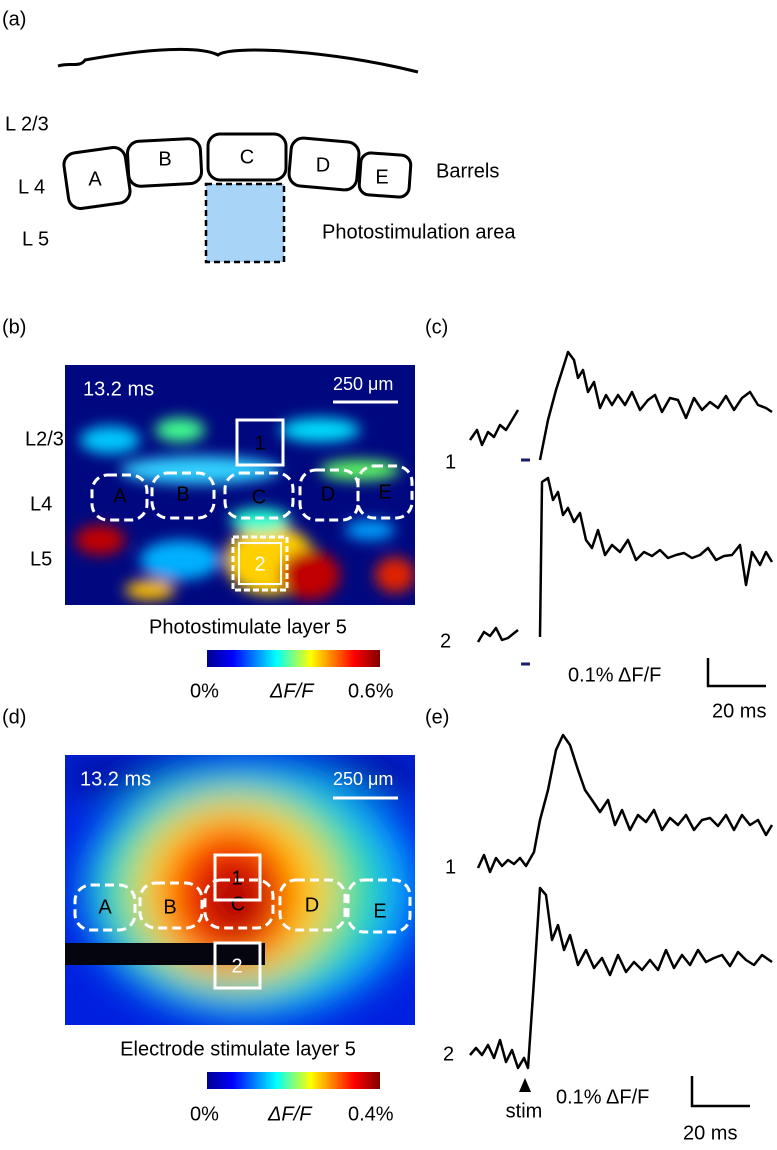  What do you see at coordinates (41, 559) in the screenshot?
I see `layer-label: L5` at bounding box center [41, 559].